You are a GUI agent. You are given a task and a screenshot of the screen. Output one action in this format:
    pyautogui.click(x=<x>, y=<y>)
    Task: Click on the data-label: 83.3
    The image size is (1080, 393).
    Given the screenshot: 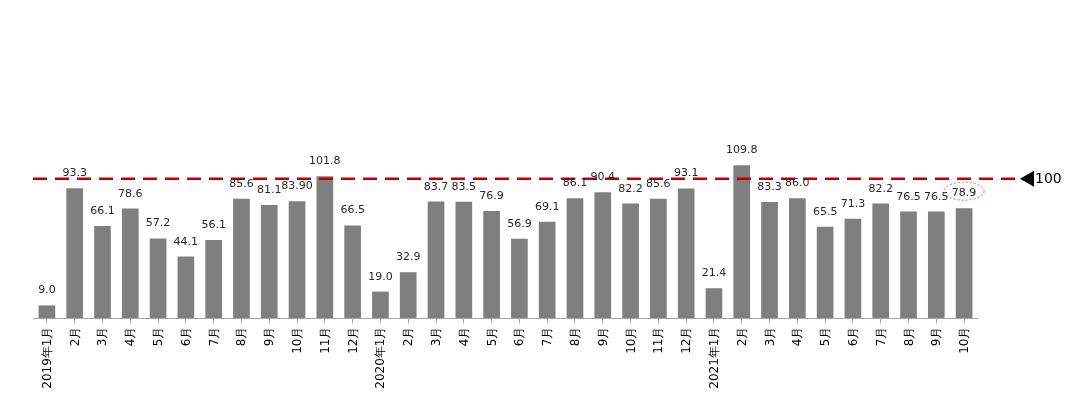 What is the action you would take?
    pyautogui.click(x=769, y=187)
    